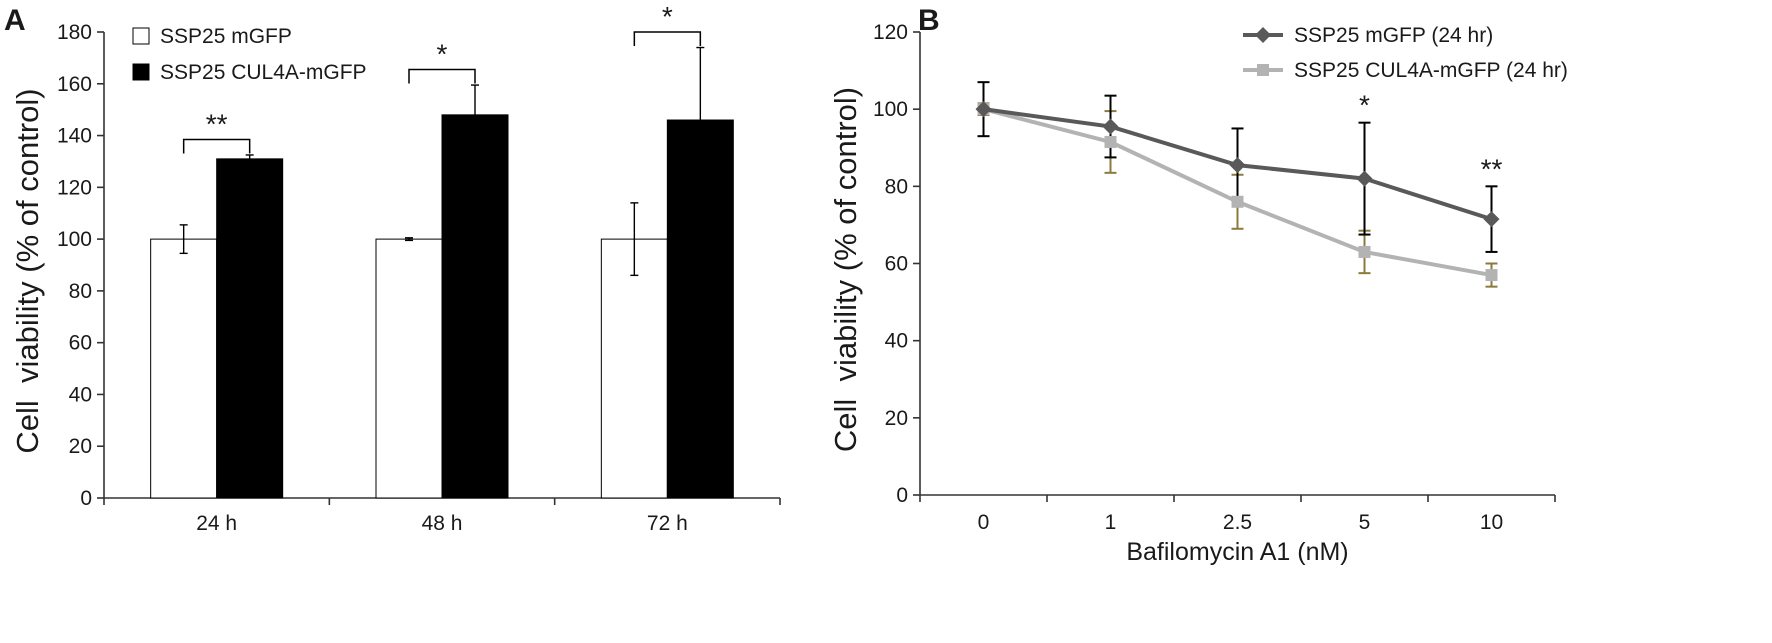 The image size is (1772, 643). I want to click on panel-b-label: B, so click(929, 20).